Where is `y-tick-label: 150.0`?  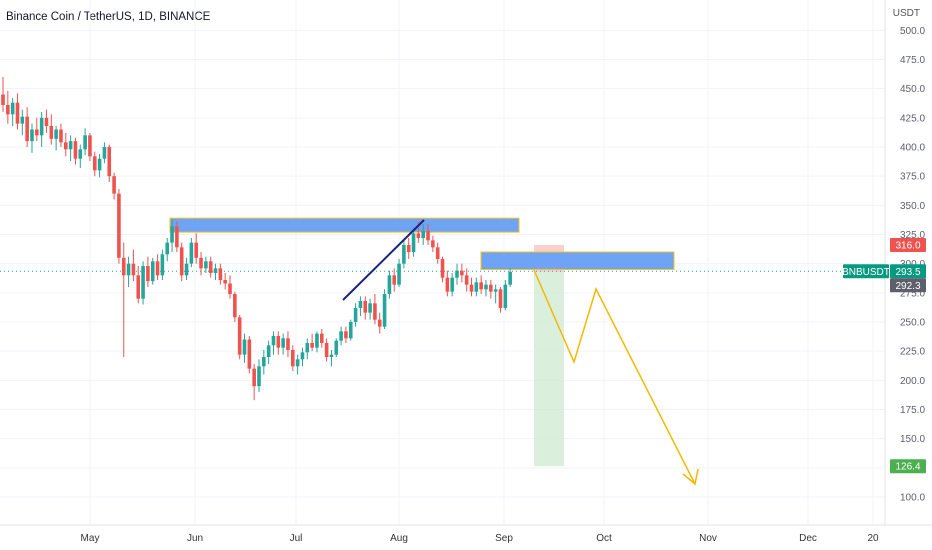
y-tick-label: 150.0 is located at coordinates (912, 439).